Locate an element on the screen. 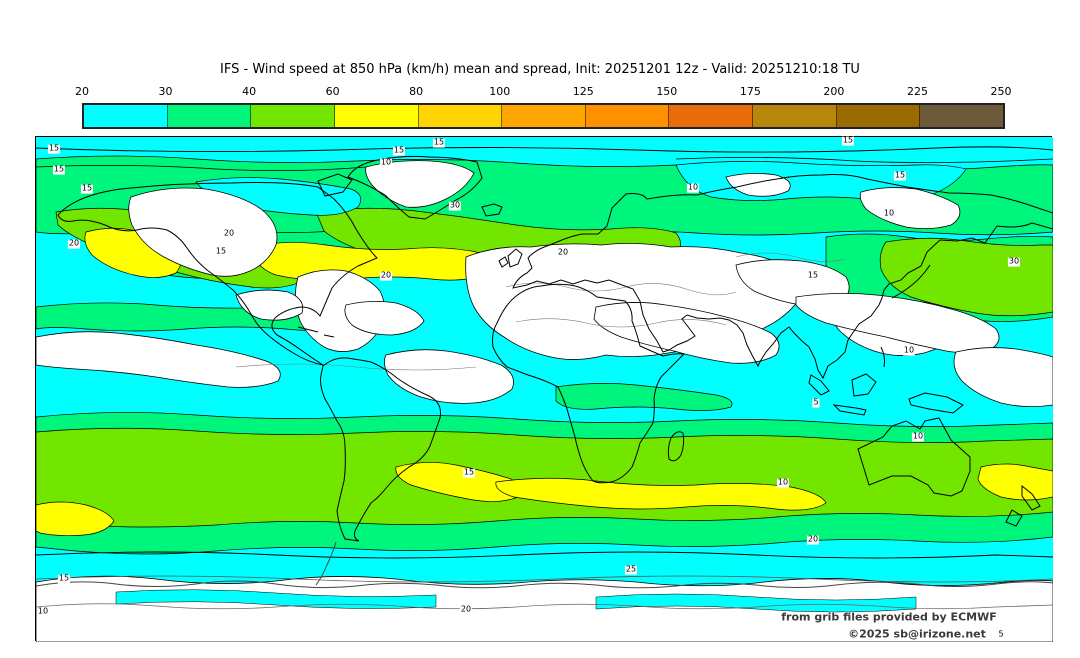  coast-new-guinea is located at coordinates (936, 403).